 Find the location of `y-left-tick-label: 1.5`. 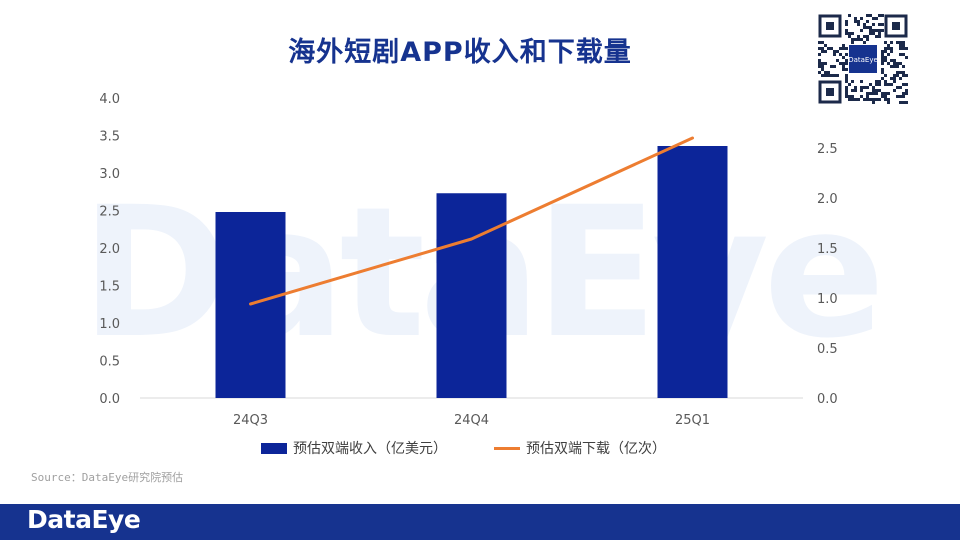

y-left-tick-label: 1.5 is located at coordinates (109, 287).